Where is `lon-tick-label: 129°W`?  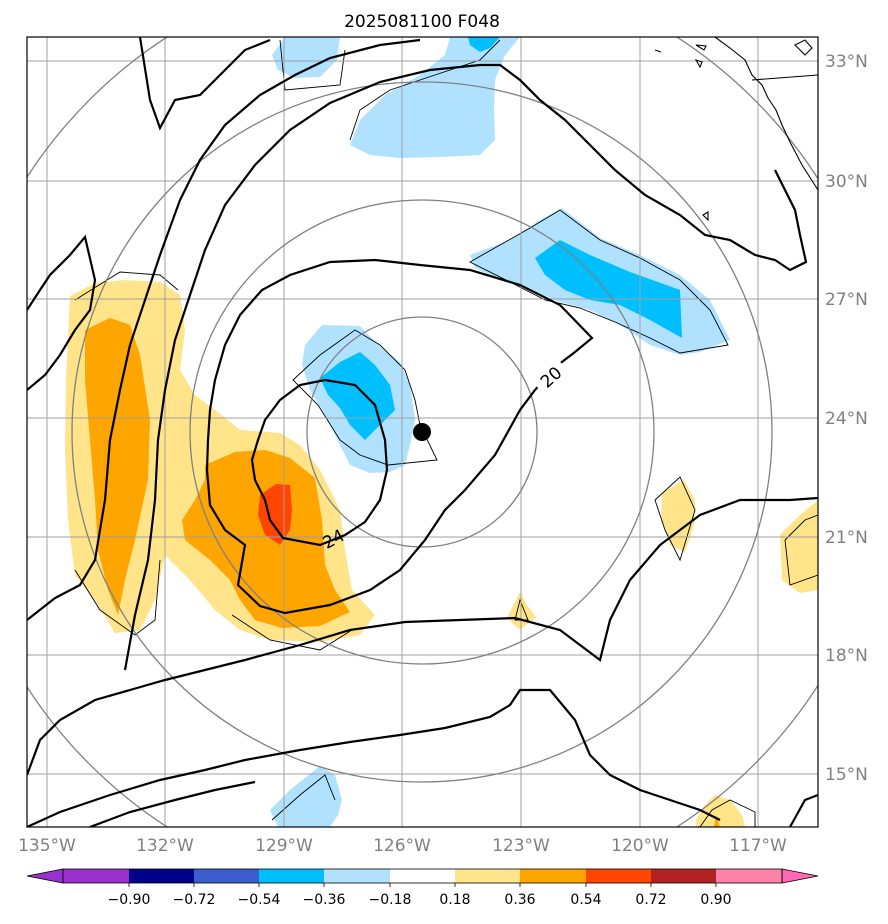
lon-tick-label: 129°W is located at coordinates (284, 846).